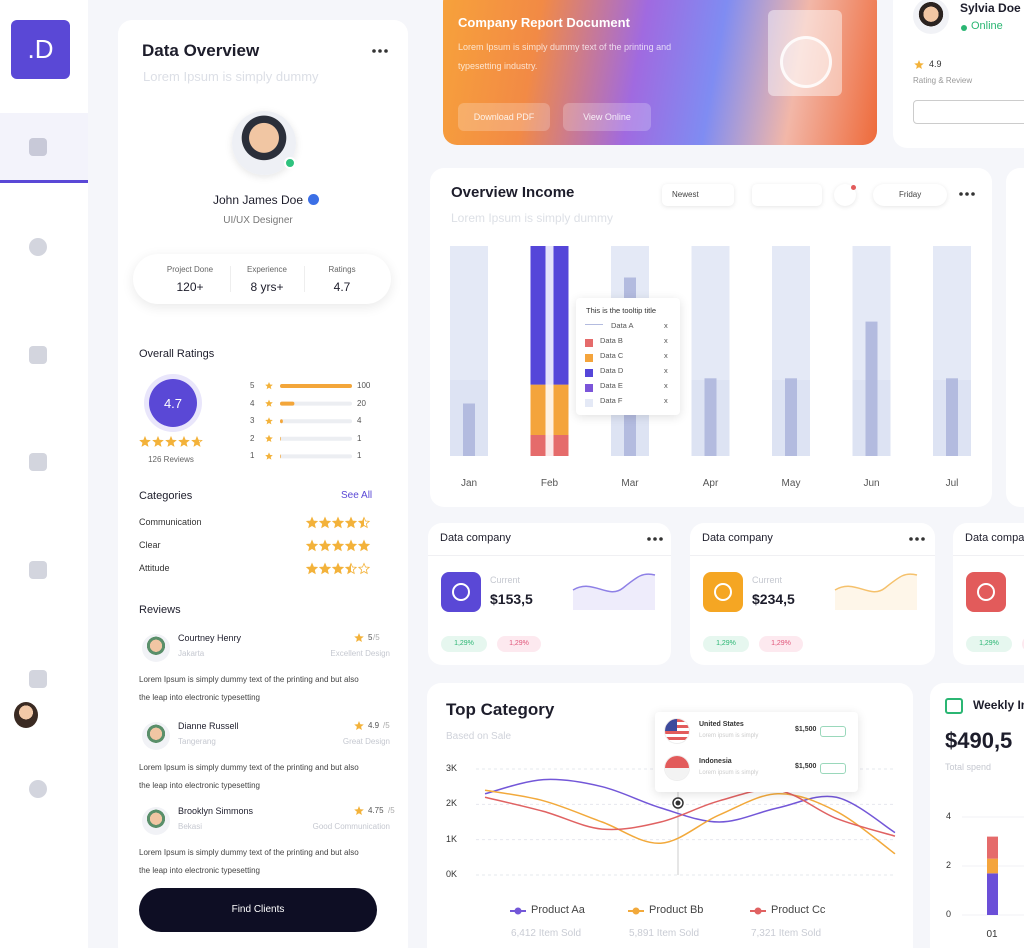 Image resolution: width=1024 pixels, height=948 pixels. What do you see at coordinates (968, 112) in the screenshot?
I see `input` at bounding box center [968, 112].